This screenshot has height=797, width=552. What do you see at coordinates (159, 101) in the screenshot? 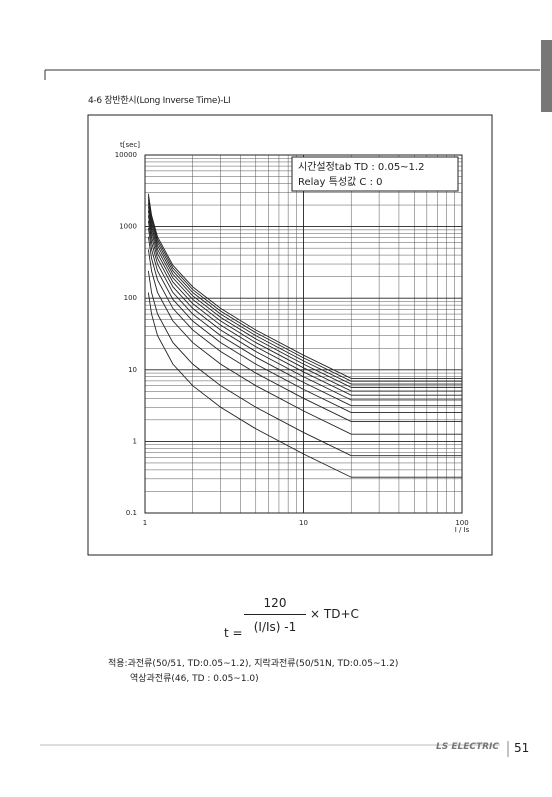
I see `section-title: 4-6 장반한시(Long Inverse Time)-LI` at bounding box center [159, 101].